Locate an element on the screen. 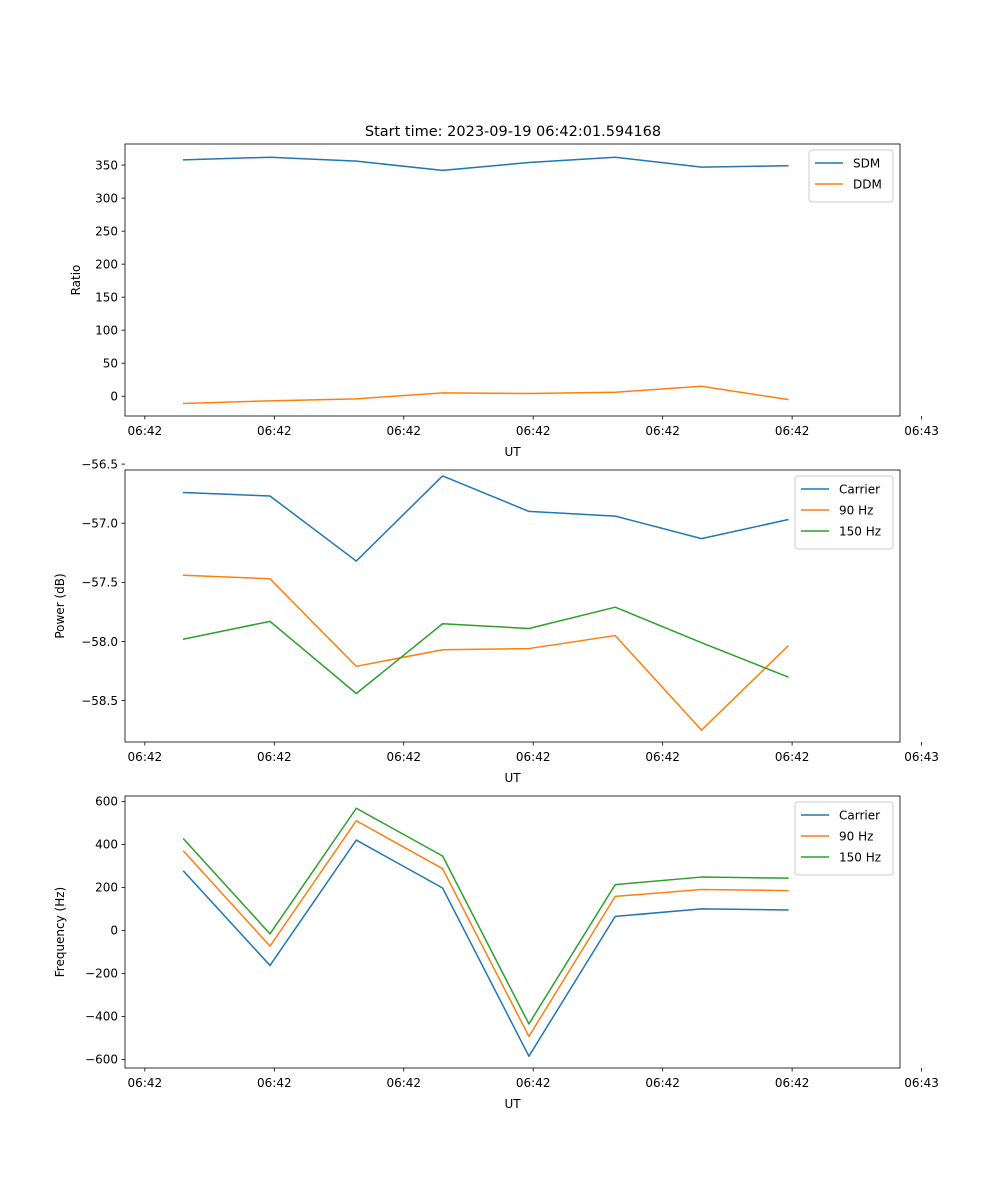 This screenshot has width=1000, height=1200. y-tick-label: −56.5 is located at coordinates (99, 464).